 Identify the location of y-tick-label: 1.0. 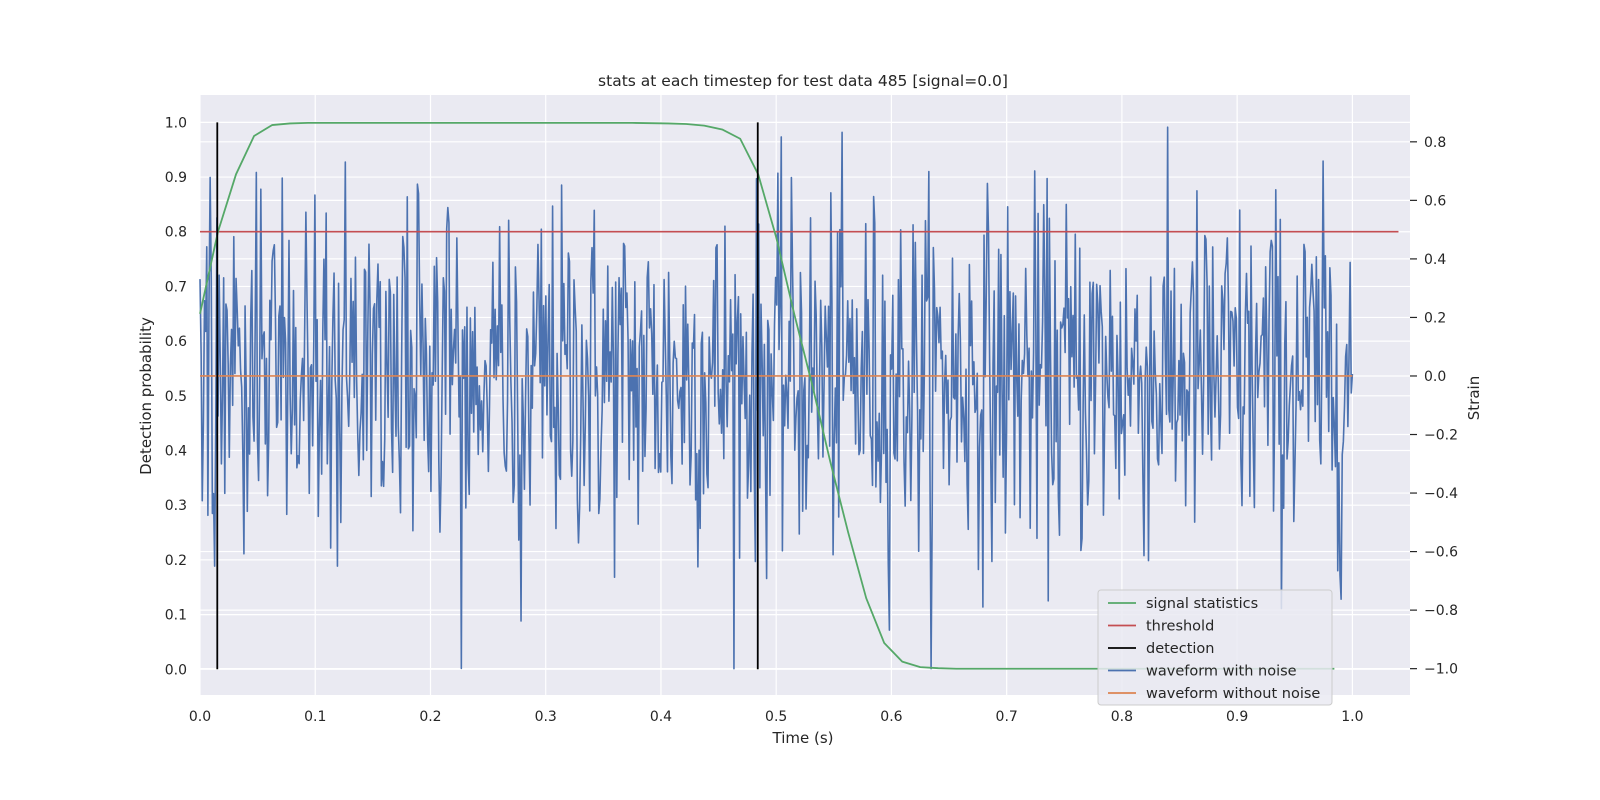
(176, 123).